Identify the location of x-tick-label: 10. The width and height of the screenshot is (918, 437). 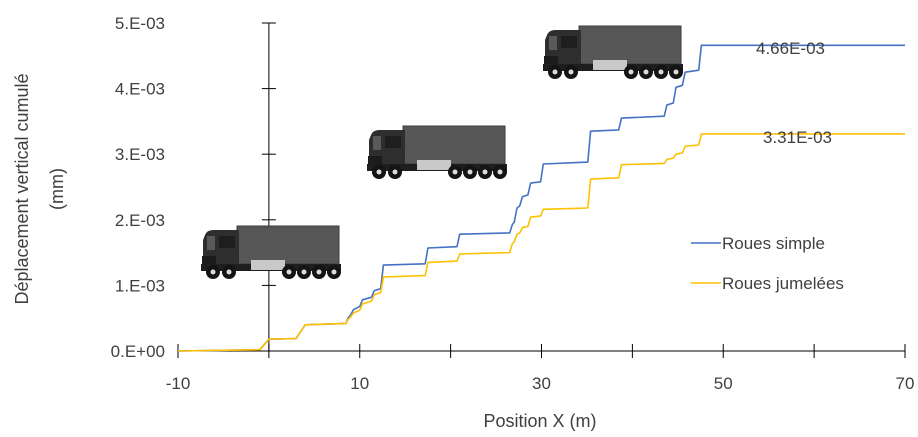
(359, 383).